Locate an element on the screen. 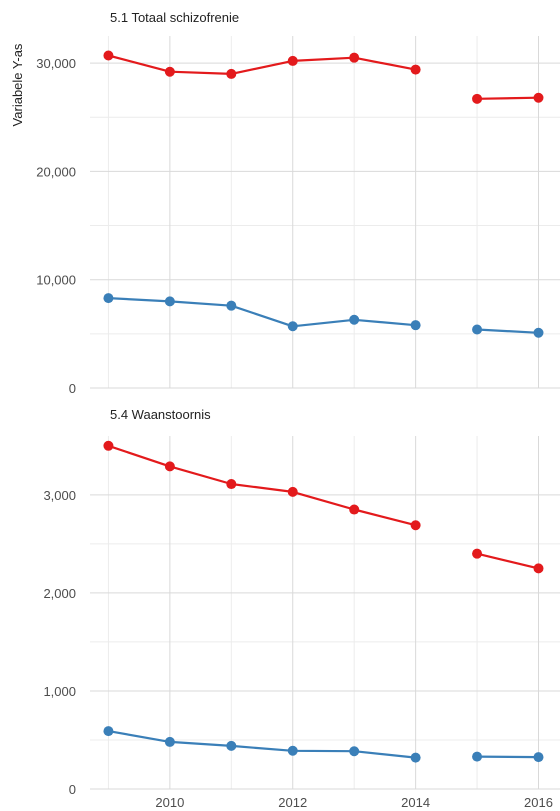 Image resolution: width=560 pixels, height=811 pixels. y-tick-label: 1,000 is located at coordinates (59, 691).